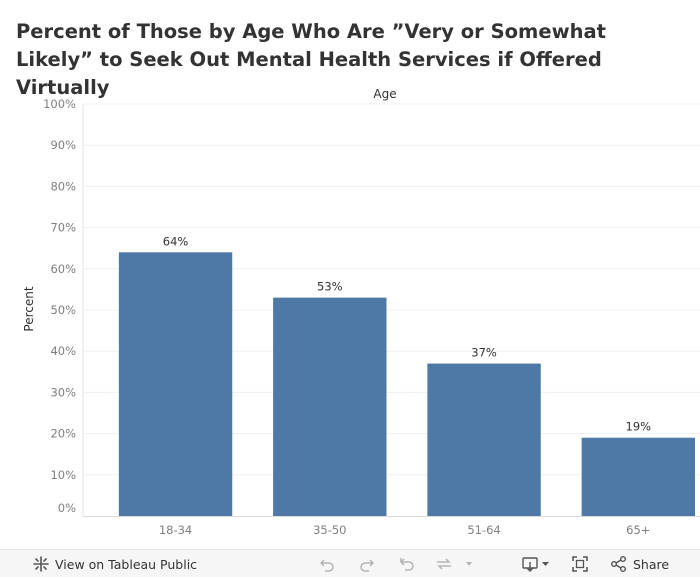  I want to click on y-tick-label: 80%, so click(63, 186).